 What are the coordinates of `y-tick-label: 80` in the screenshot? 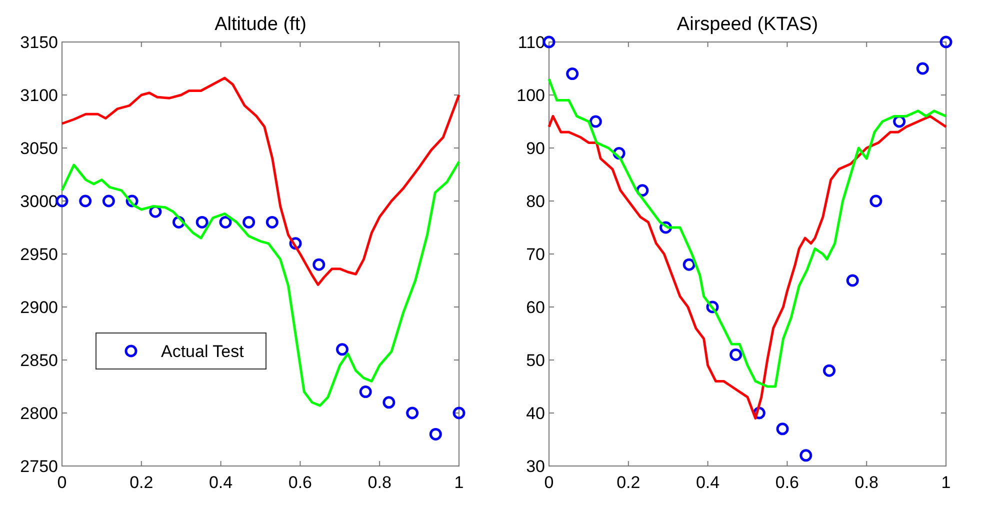 It's located at (535, 201).